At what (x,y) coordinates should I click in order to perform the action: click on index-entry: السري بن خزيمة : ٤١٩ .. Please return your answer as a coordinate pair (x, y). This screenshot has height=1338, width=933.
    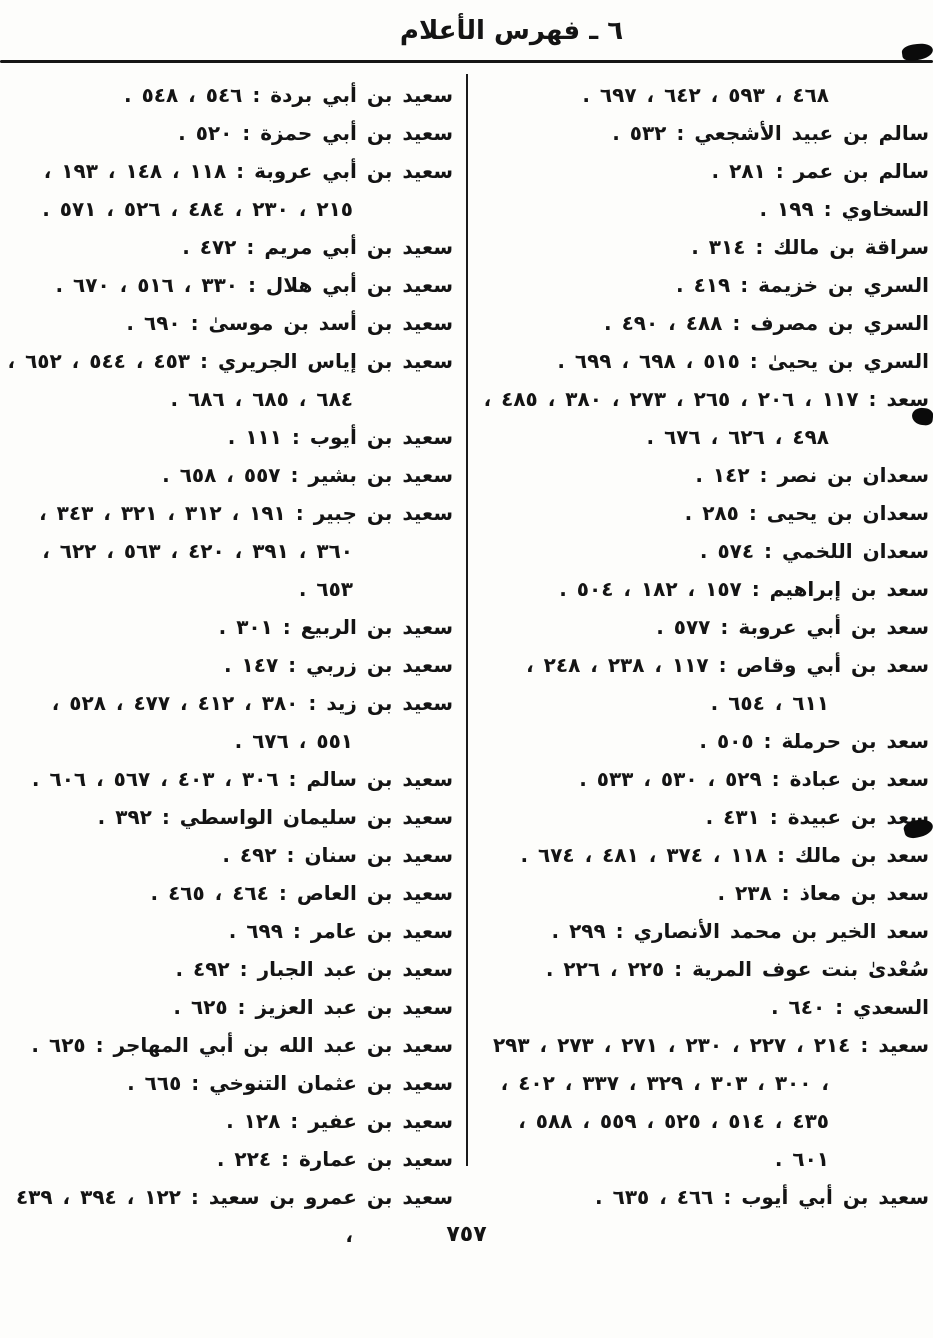
    Looking at the image, I should click on (705, 285).